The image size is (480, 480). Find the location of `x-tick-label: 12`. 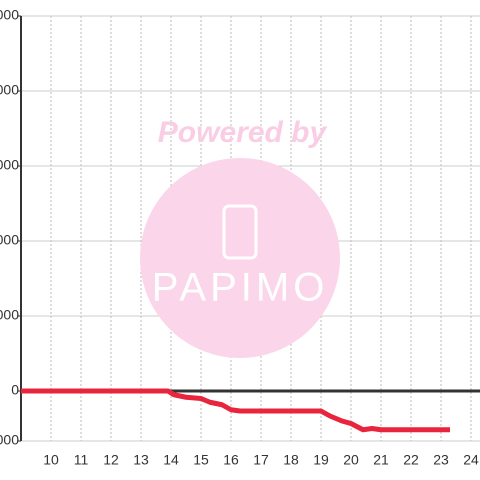

x-tick-label: 12 is located at coordinates (111, 460).